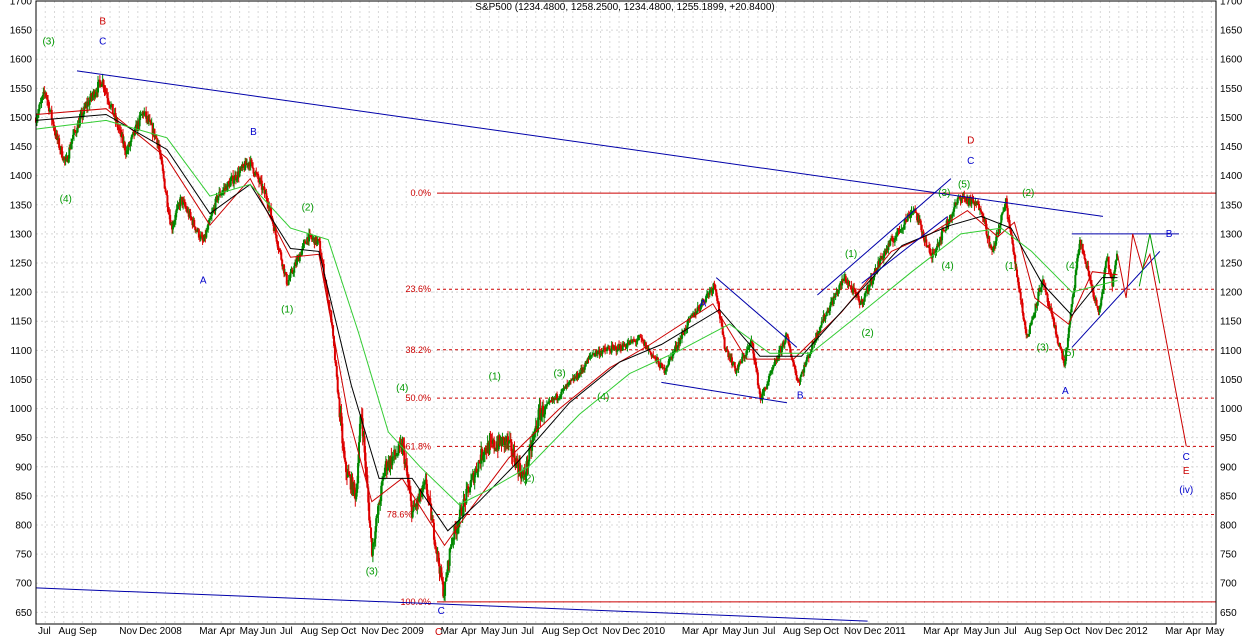  What do you see at coordinates (349, 631) in the screenshot?
I see `x-tick-label: Oct` at bounding box center [349, 631].